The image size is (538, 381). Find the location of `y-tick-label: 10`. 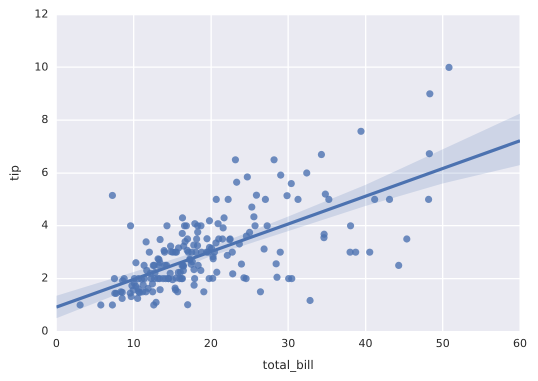

y-tick-label: 10 is located at coordinates (41, 67).